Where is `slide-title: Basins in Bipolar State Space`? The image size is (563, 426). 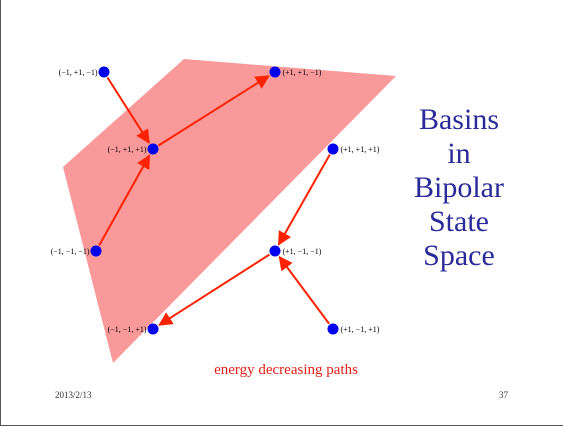
slide-title: Basins in Bipolar State Space is located at coordinates (459, 188).